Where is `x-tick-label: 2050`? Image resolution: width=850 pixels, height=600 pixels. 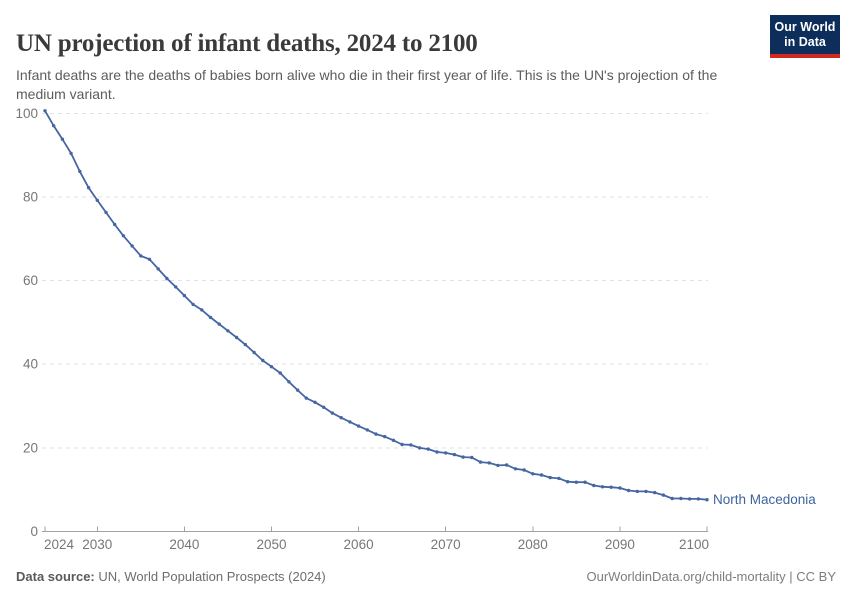 x-tick-label: 2050 is located at coordinates (271, 544).